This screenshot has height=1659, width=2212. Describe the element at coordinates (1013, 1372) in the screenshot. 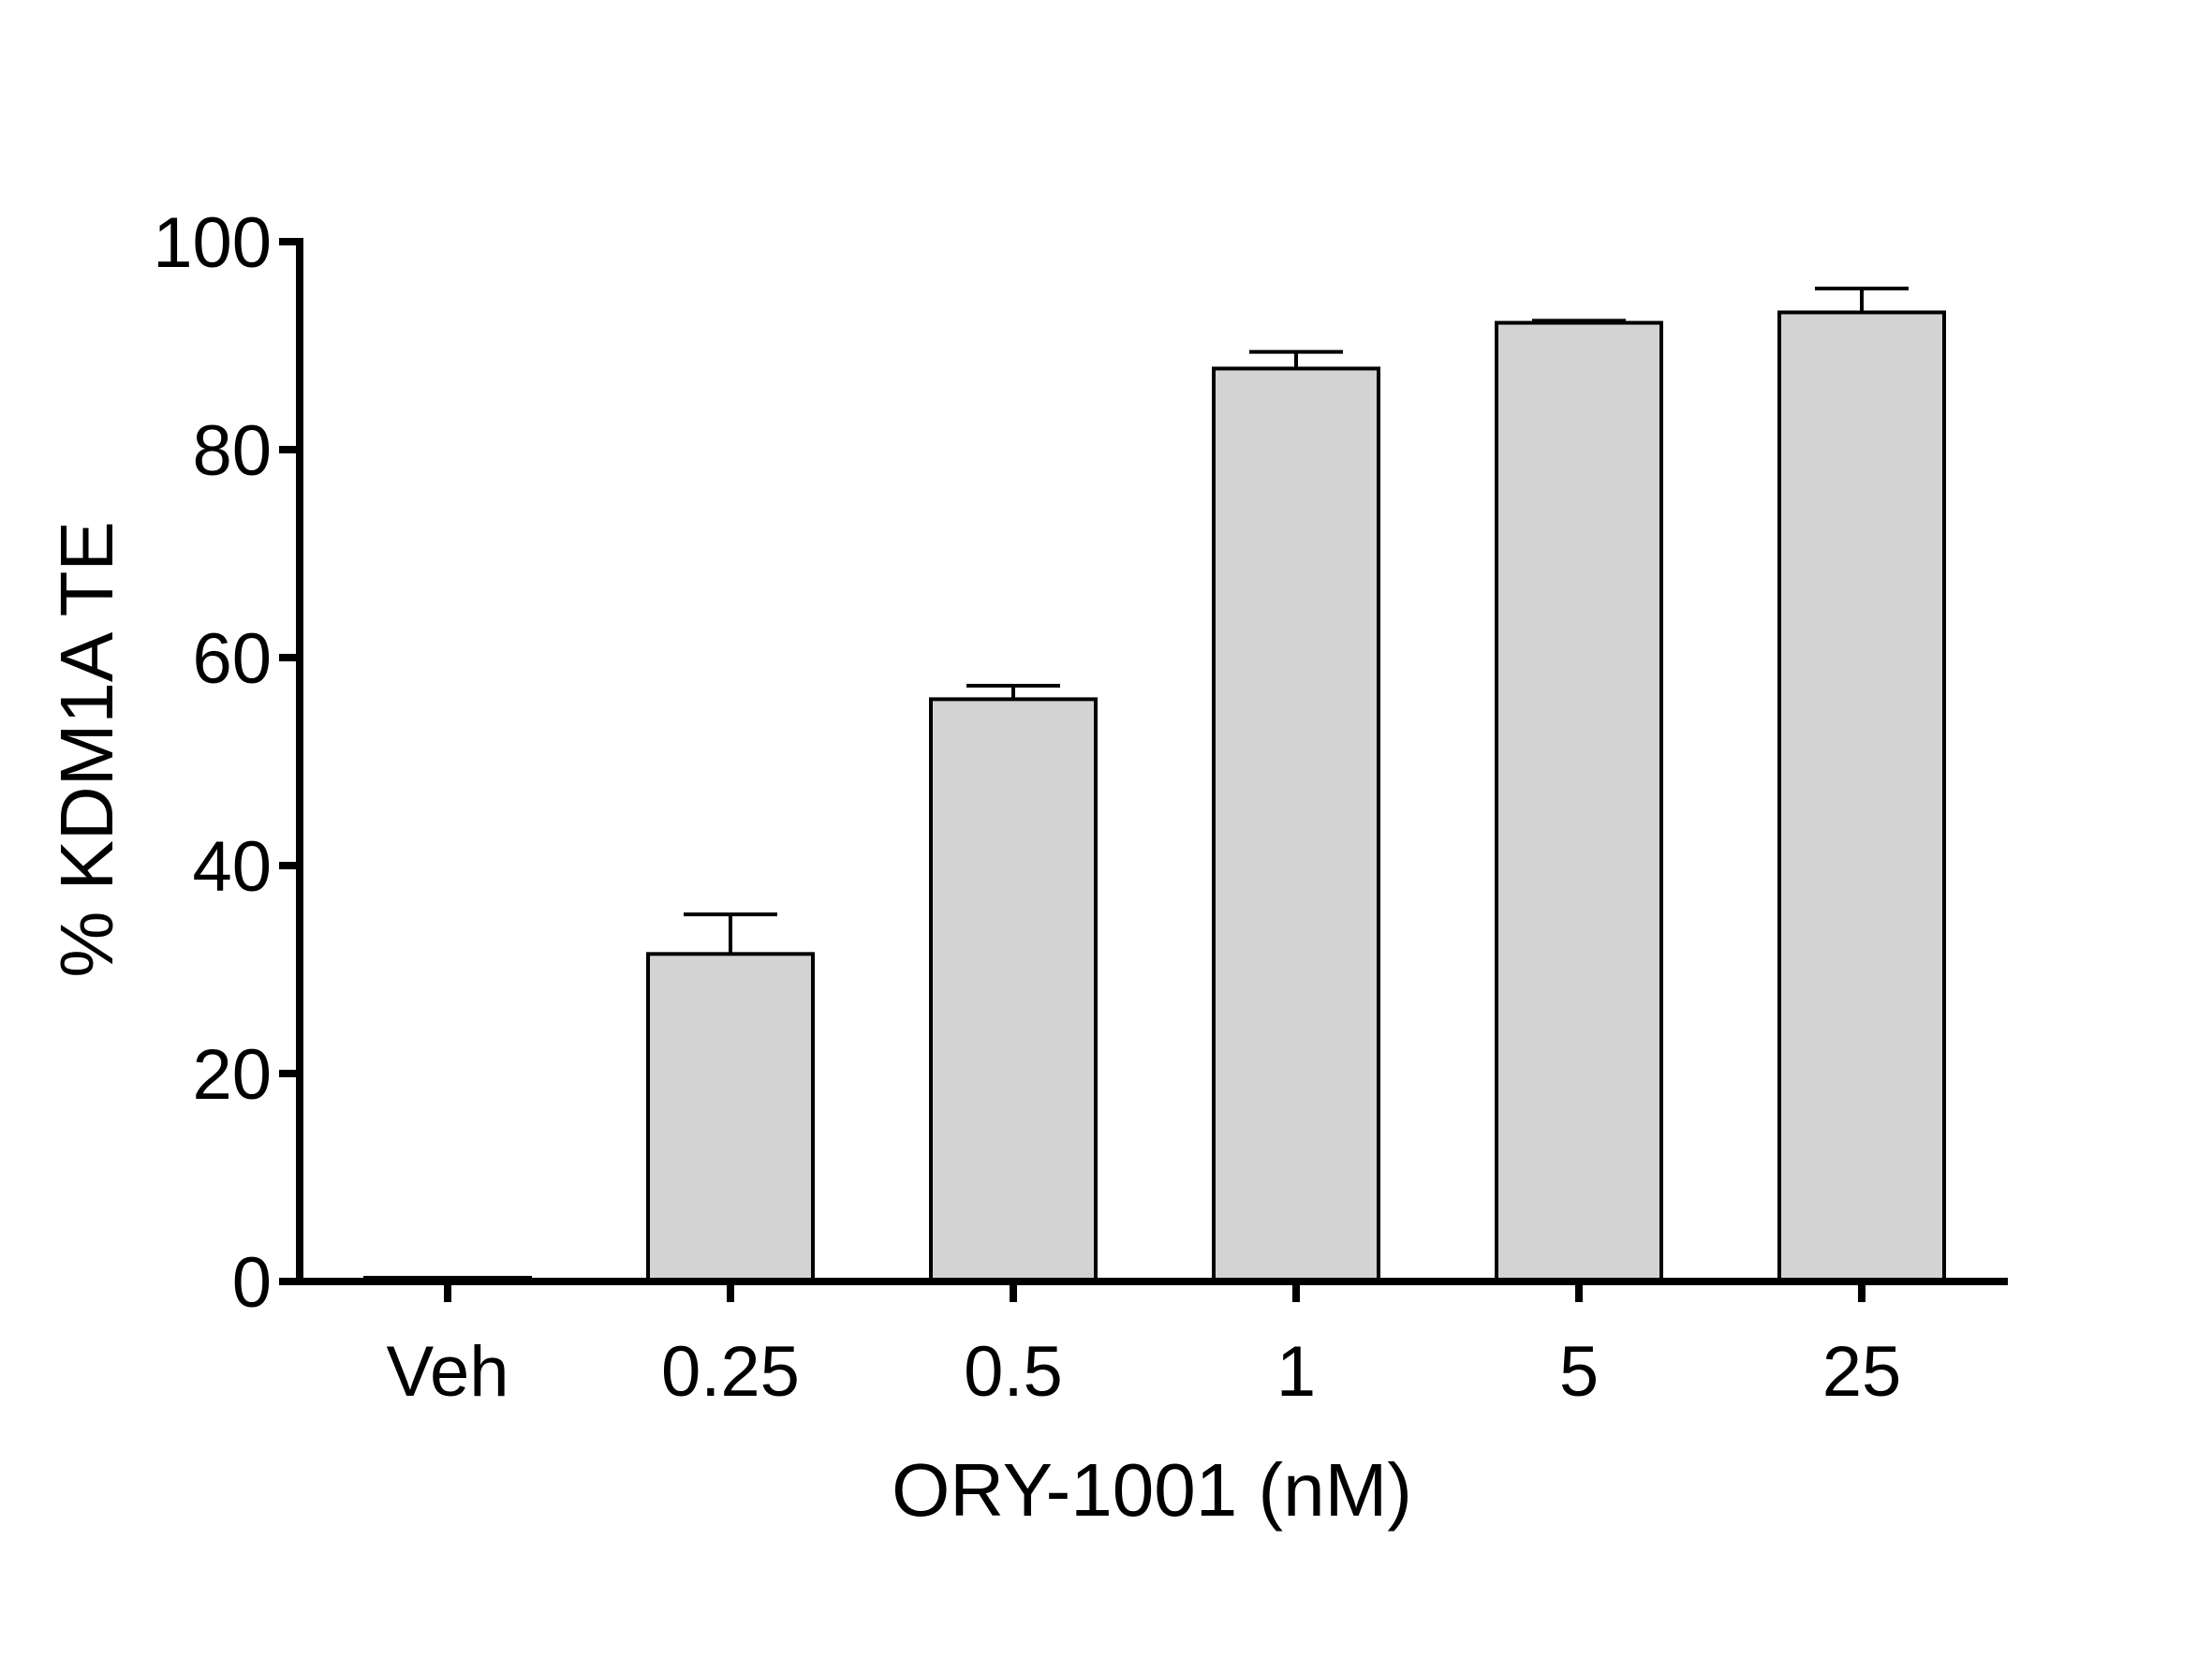

I see `x-tick-label-0.5: 0.5` at that location.